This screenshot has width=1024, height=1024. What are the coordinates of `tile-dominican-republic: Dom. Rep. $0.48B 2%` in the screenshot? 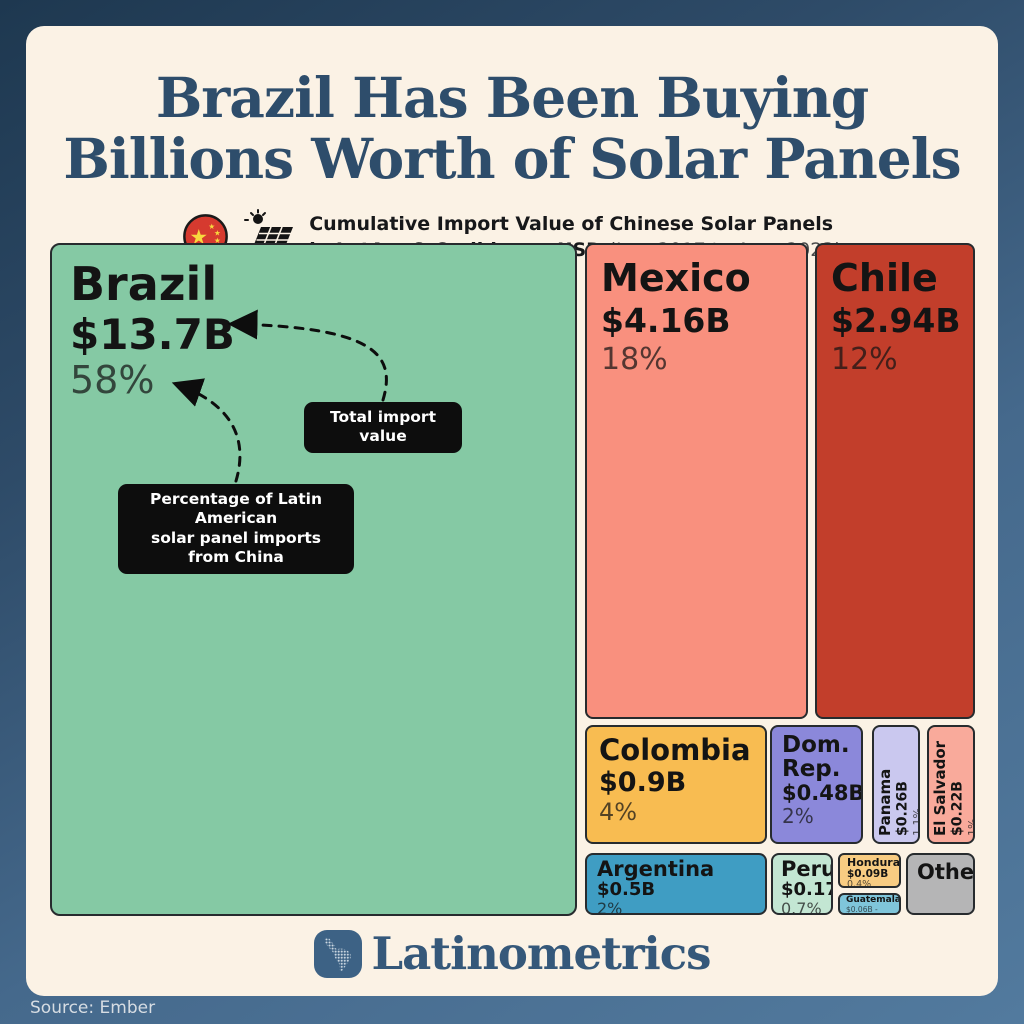 It's located at (816, 784).